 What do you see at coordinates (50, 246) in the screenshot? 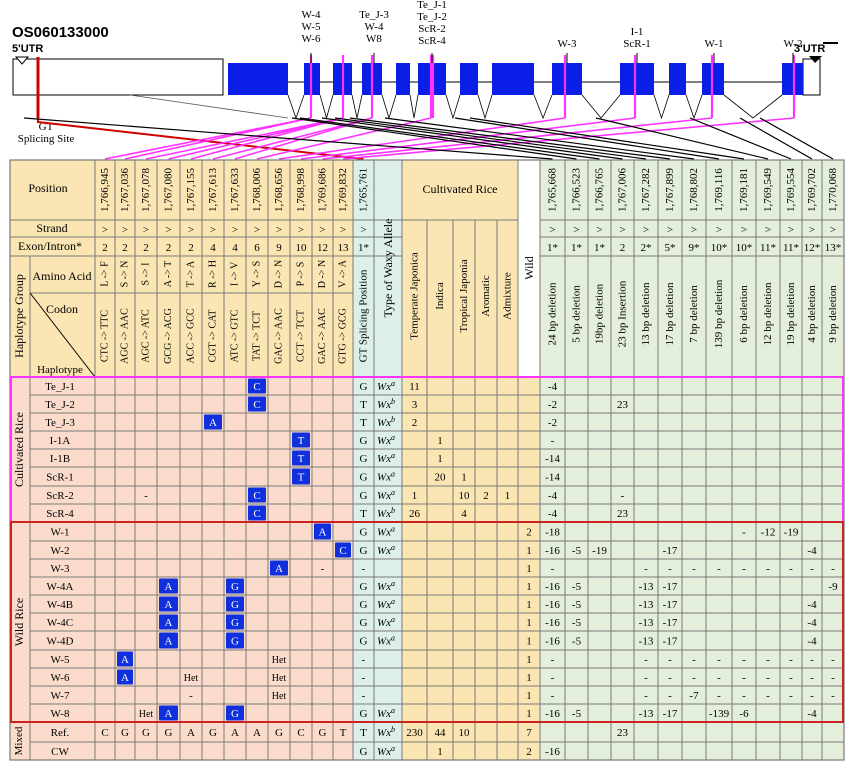
I see `exon-intron-header: Exon/Intron*` at bounding box center [50, 246].